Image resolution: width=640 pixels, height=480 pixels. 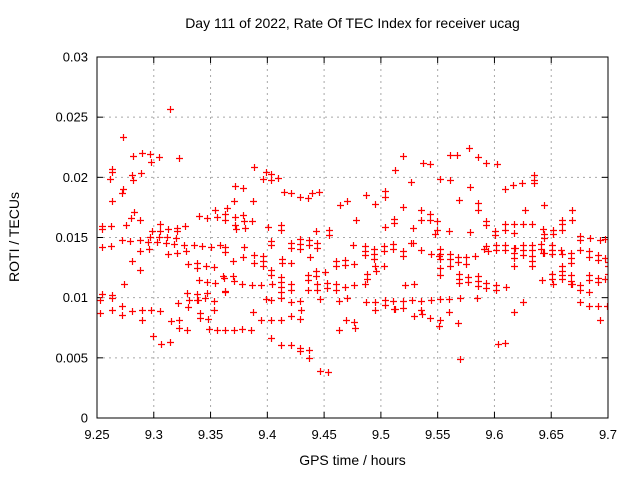 What do you see at coordinates (352, 460) in the screenshot?
I see `x-axis-label: GPS time / hours` at bounding box center [352, 460].